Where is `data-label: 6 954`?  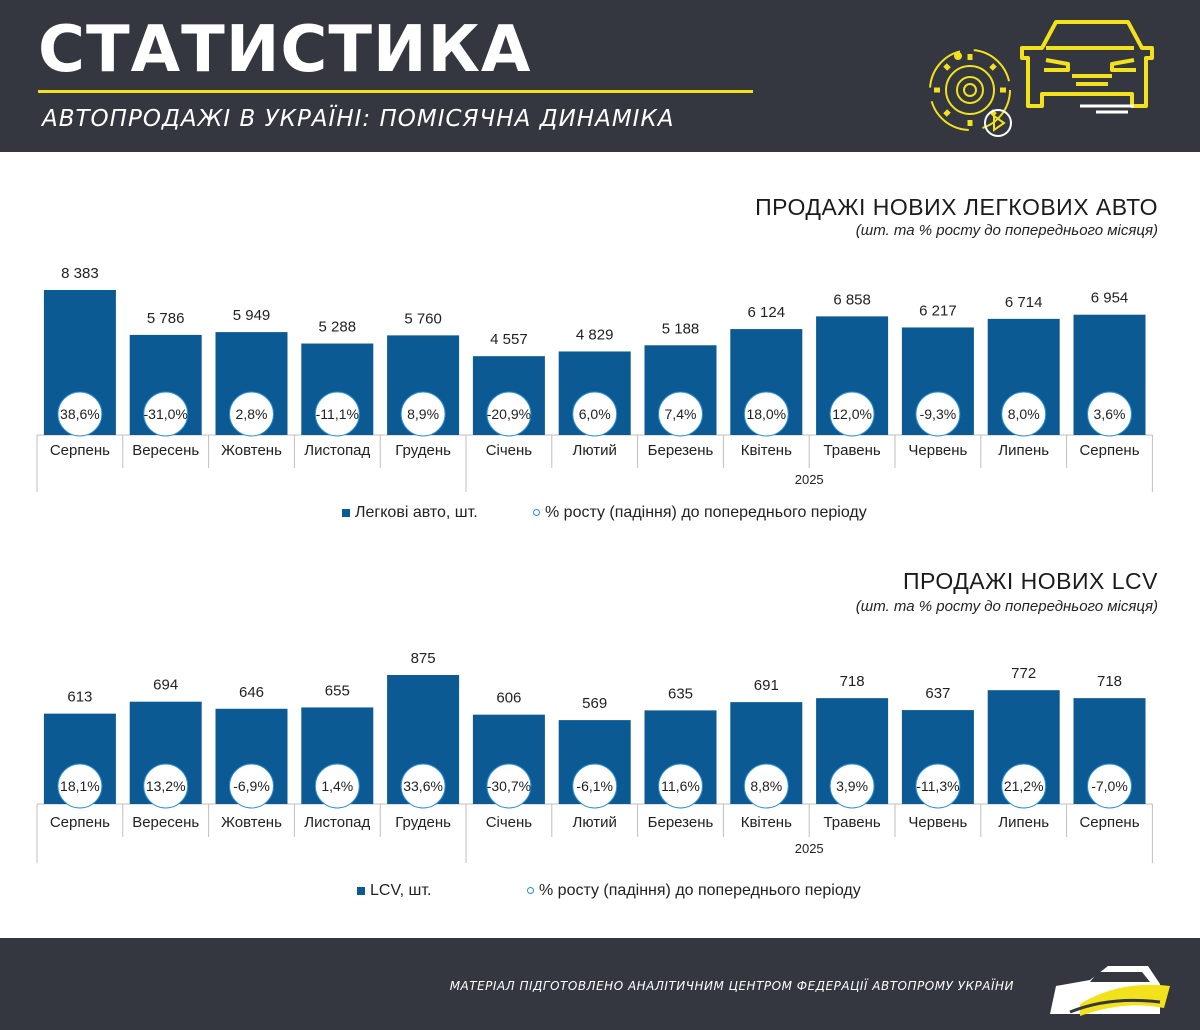 data-label: 6 954 is located at coordinates (1110, 298).